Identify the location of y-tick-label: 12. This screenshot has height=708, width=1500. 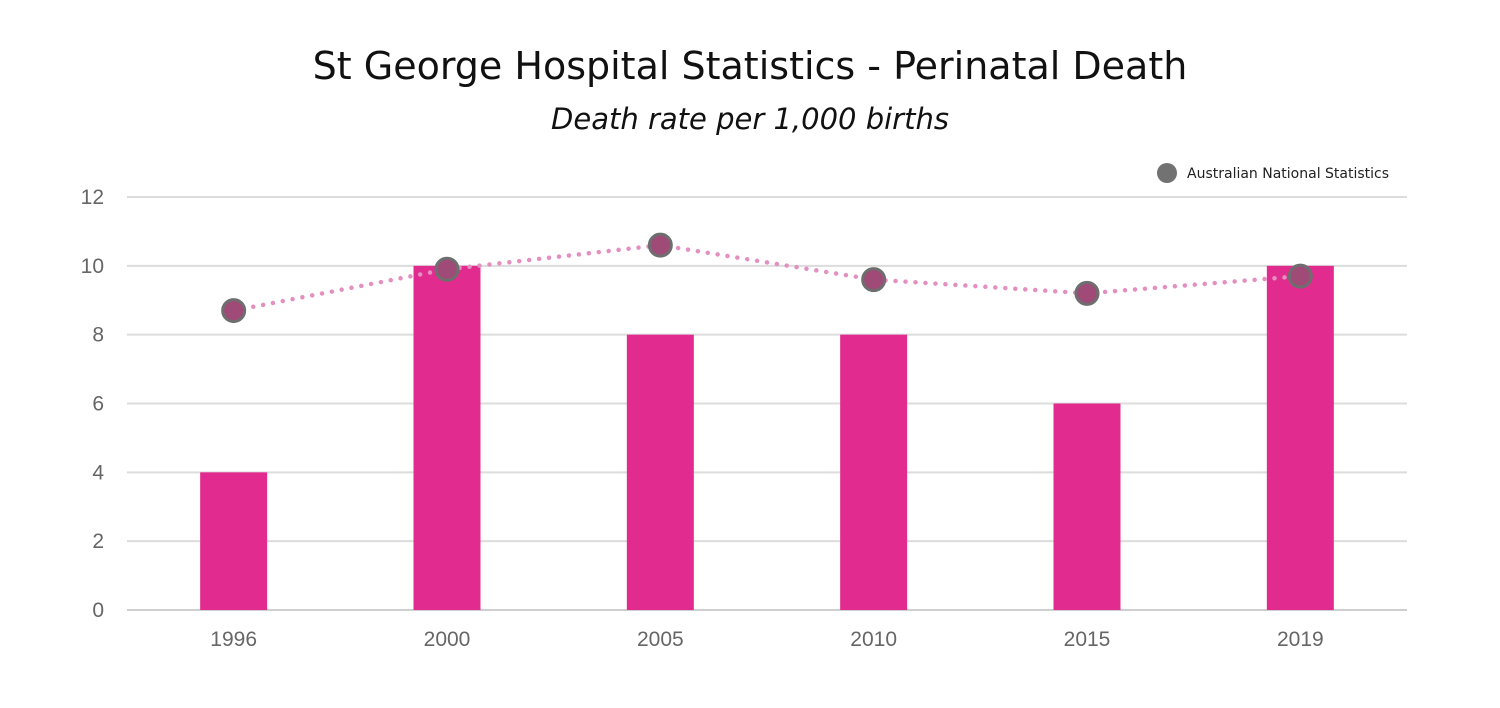
(92, 197).